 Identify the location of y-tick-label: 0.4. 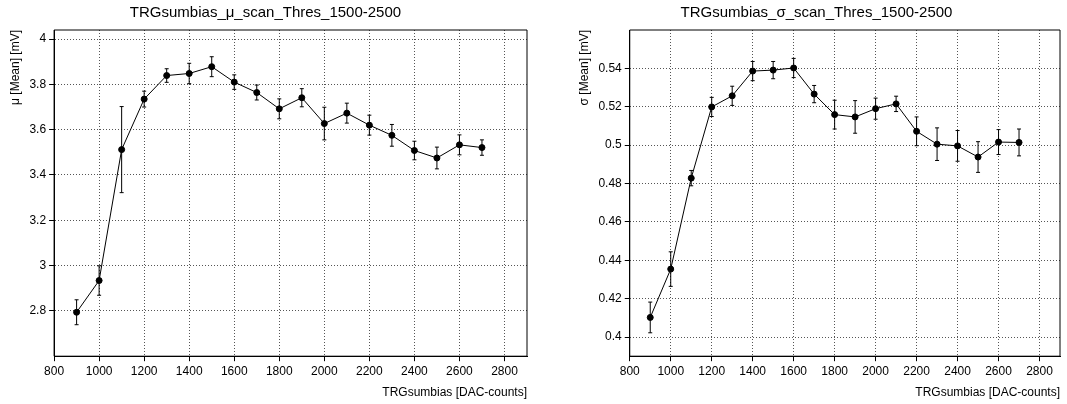
(614, 336).